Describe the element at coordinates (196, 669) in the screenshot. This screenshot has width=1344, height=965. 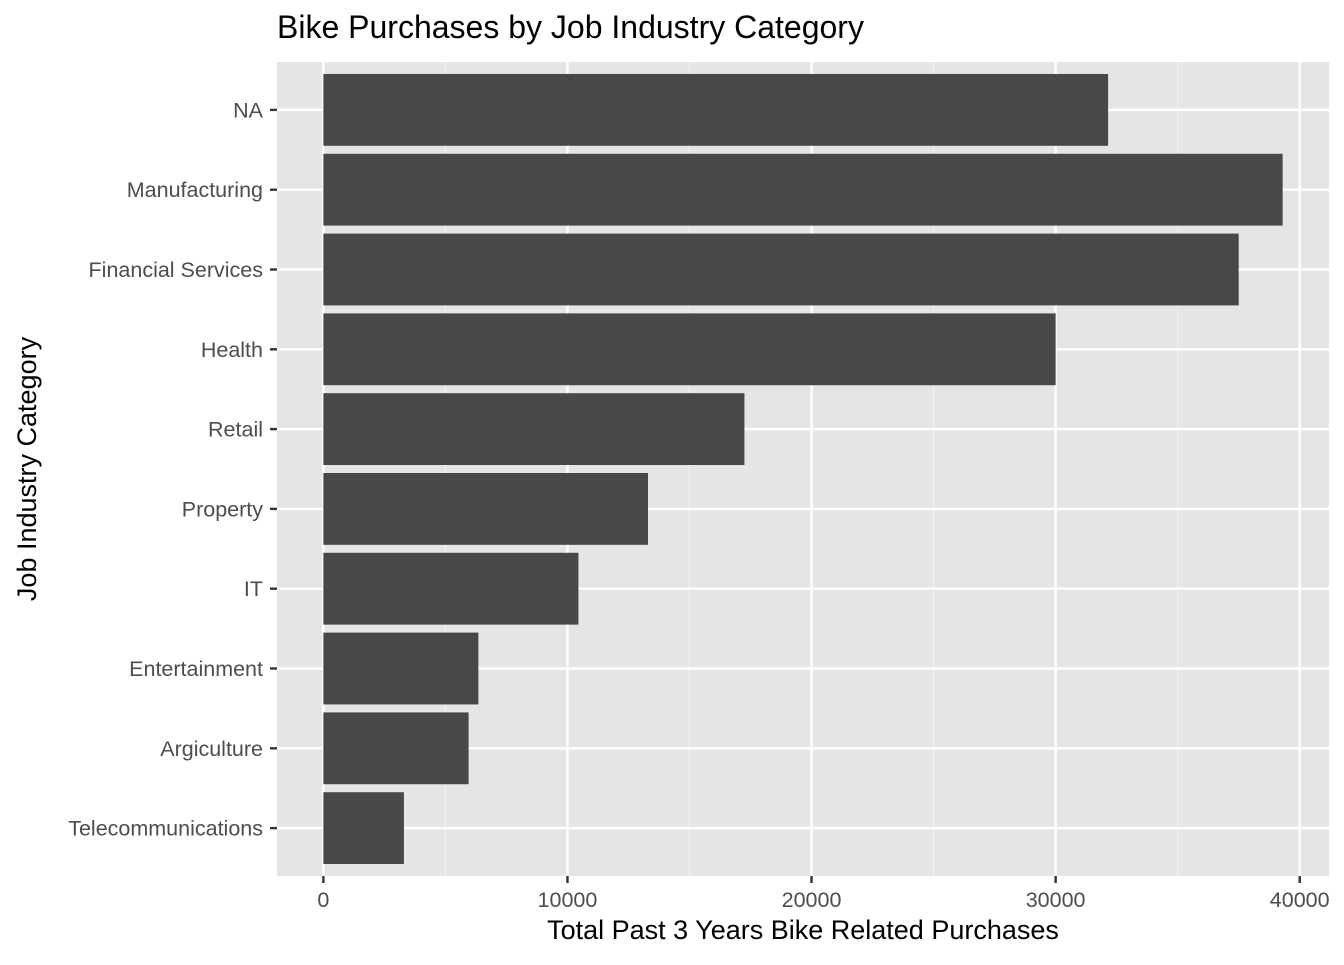
I see `y-tick-label: Entertainment` at that location.